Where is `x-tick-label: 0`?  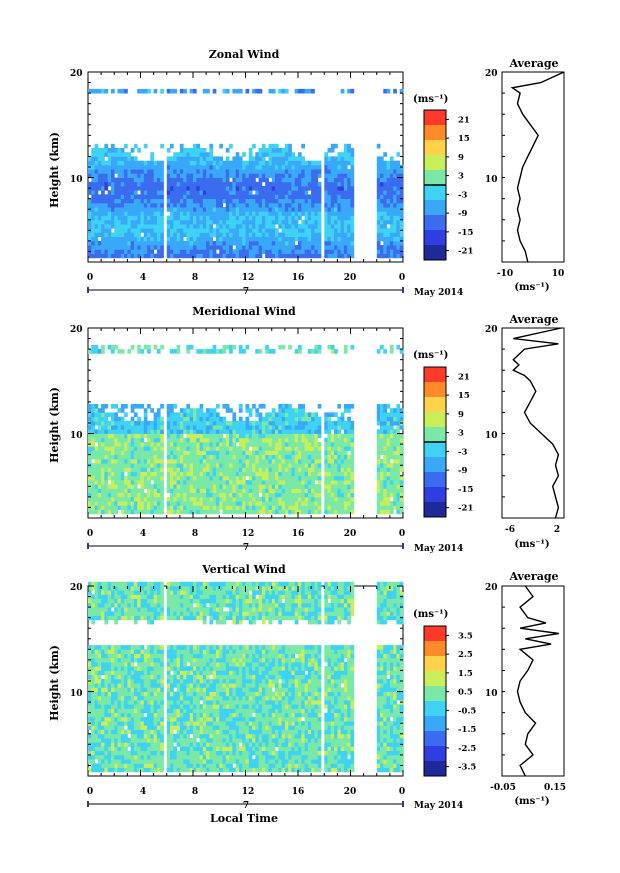
x-tick-label: 0 is located at coordinates (90, 278).